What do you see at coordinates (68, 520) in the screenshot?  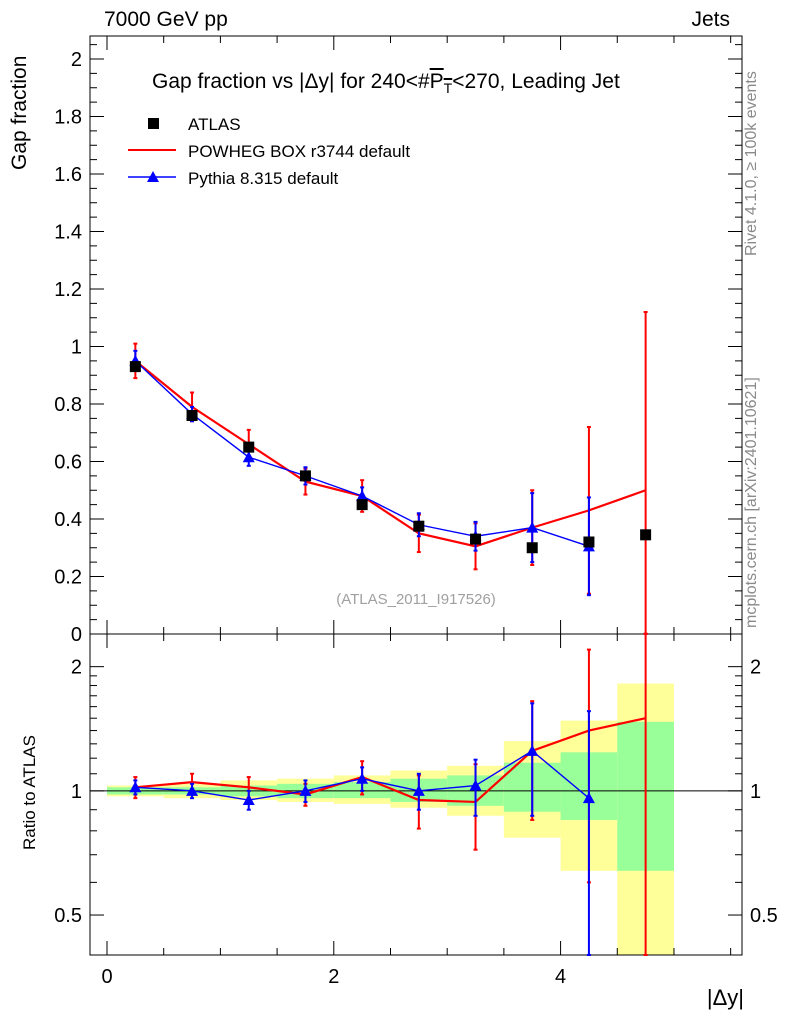 I see `top-y-tick-label: 0.4` at bounding box center [68, 520].